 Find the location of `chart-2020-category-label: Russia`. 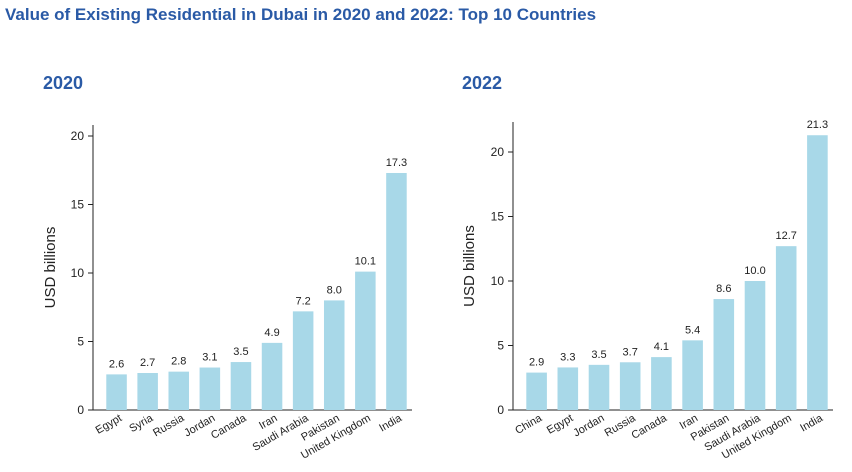

chart-2020-category-label: Russia is located at coordinates (169, 426).